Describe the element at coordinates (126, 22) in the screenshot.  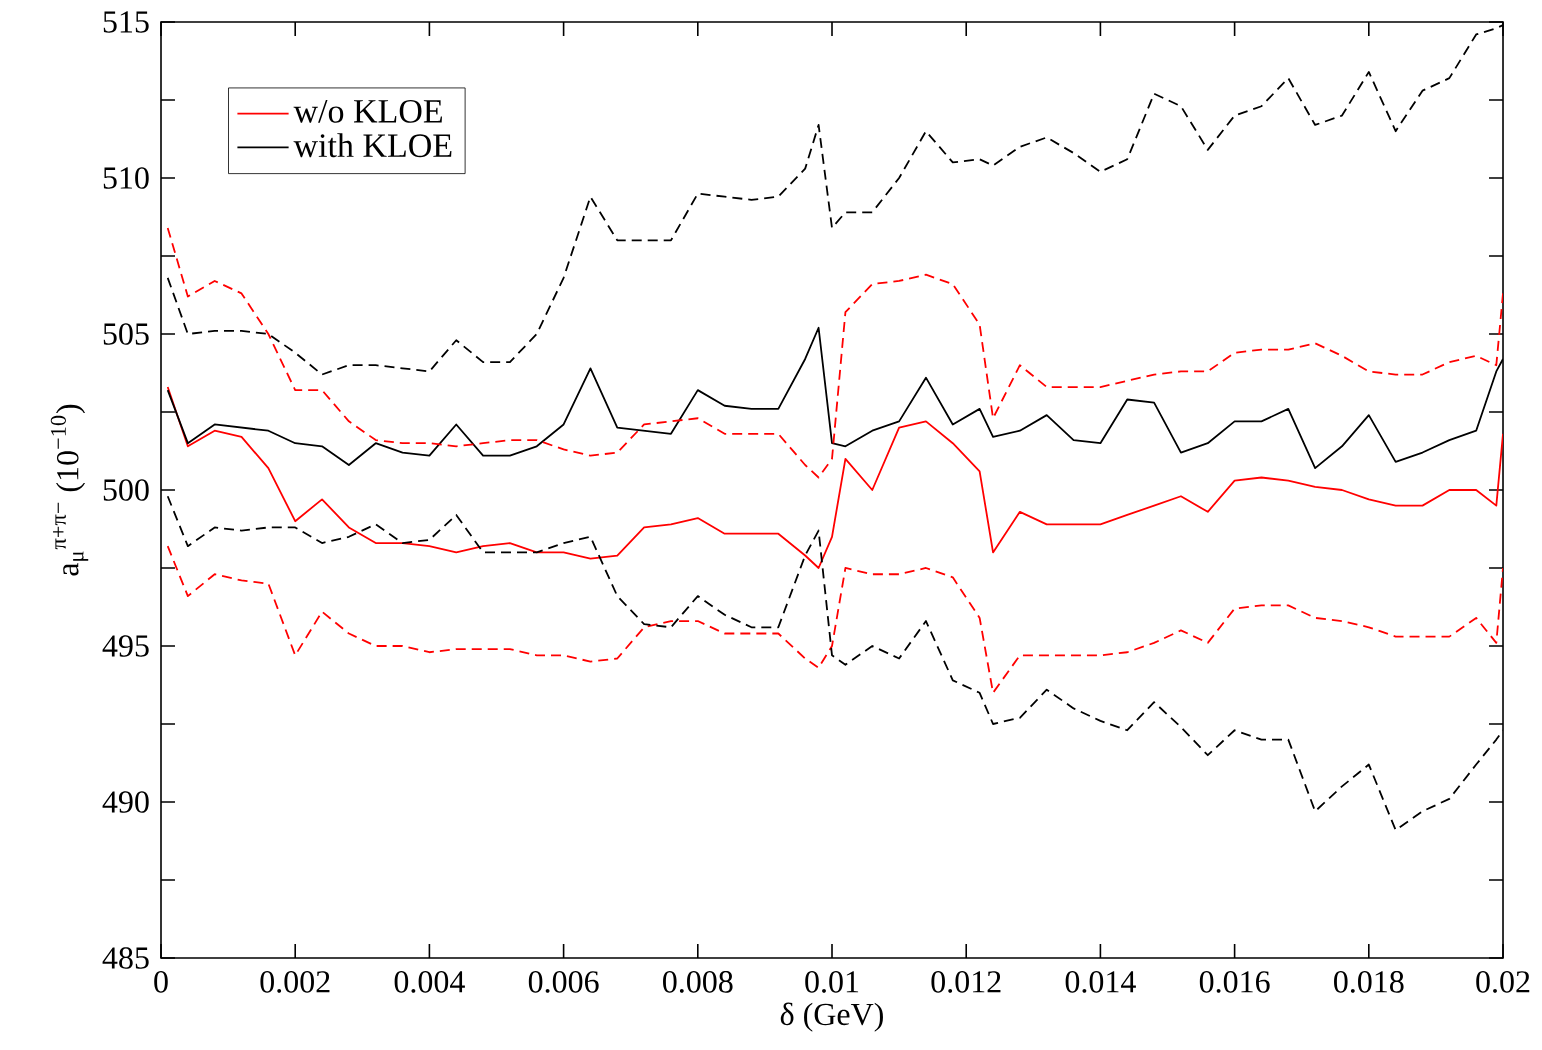
I see `y-tick-label: 515` at that location.